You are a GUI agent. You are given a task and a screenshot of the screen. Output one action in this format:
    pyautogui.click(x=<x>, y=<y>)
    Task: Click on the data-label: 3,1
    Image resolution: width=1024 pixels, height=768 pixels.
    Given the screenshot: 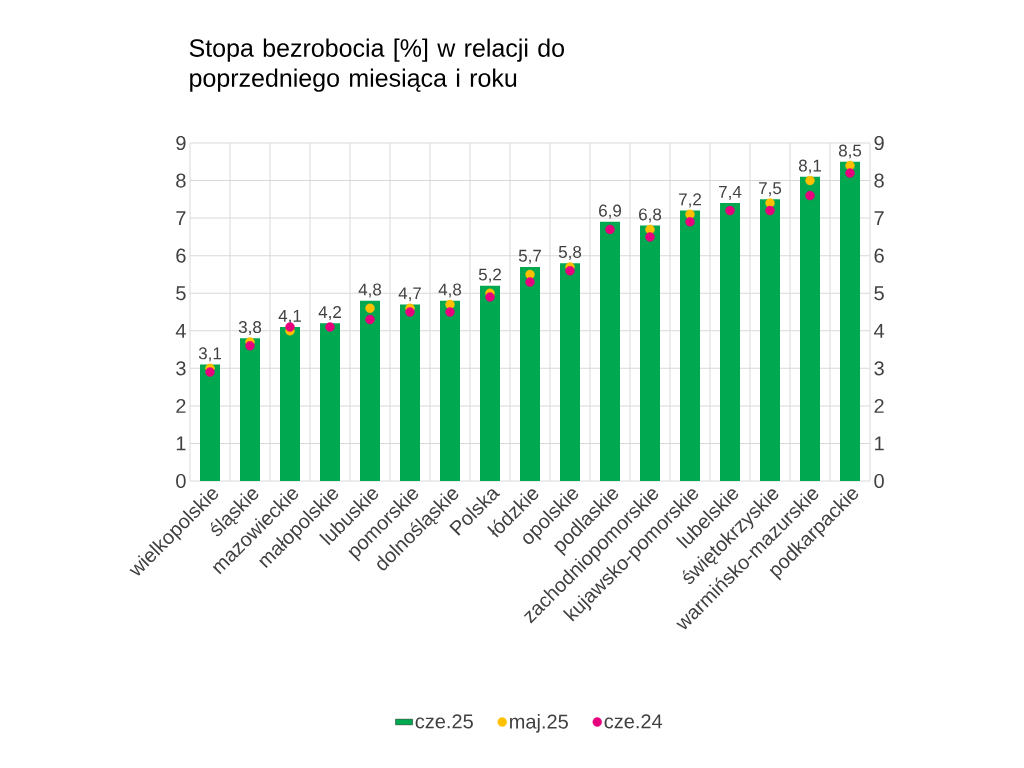 What is the action you would take?
    pyautogui.click(x=209, y=354)
    